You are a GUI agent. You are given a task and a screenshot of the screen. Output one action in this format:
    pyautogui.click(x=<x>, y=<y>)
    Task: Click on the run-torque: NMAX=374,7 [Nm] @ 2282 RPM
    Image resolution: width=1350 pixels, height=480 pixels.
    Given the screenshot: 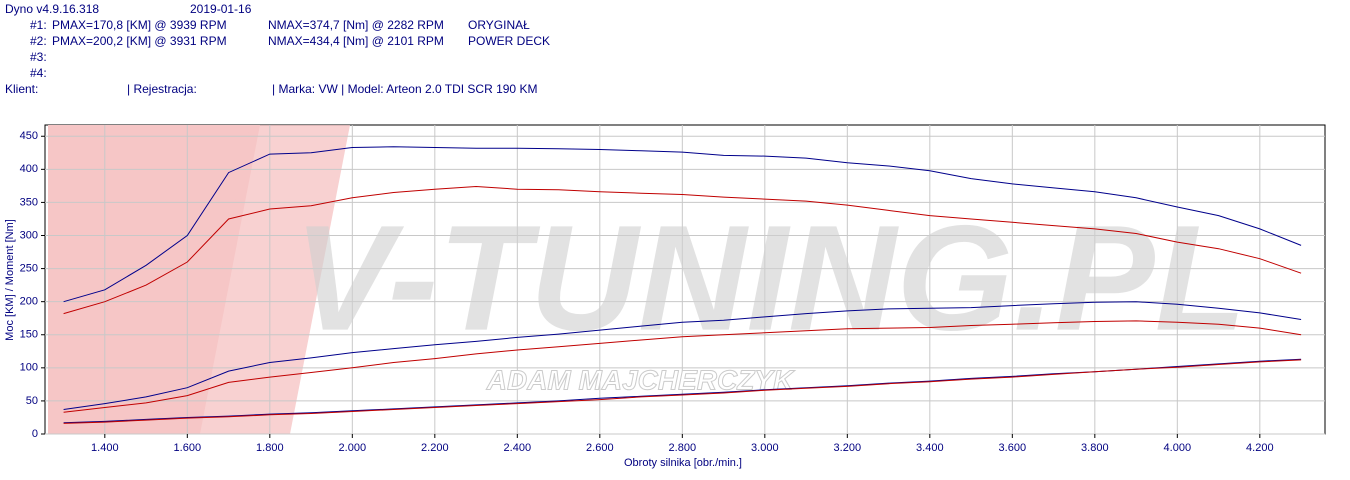 What is the action you would take?
    pyautogui.click(x=356, y=25)
    